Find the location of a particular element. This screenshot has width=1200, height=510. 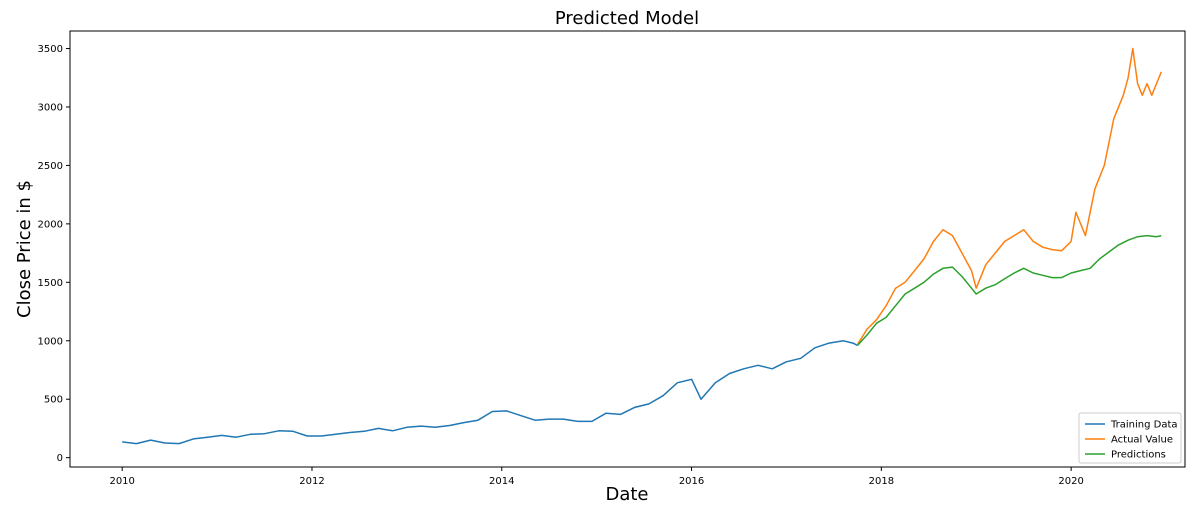

y-tick-label: 2500 is located at coordinates (50, 166).